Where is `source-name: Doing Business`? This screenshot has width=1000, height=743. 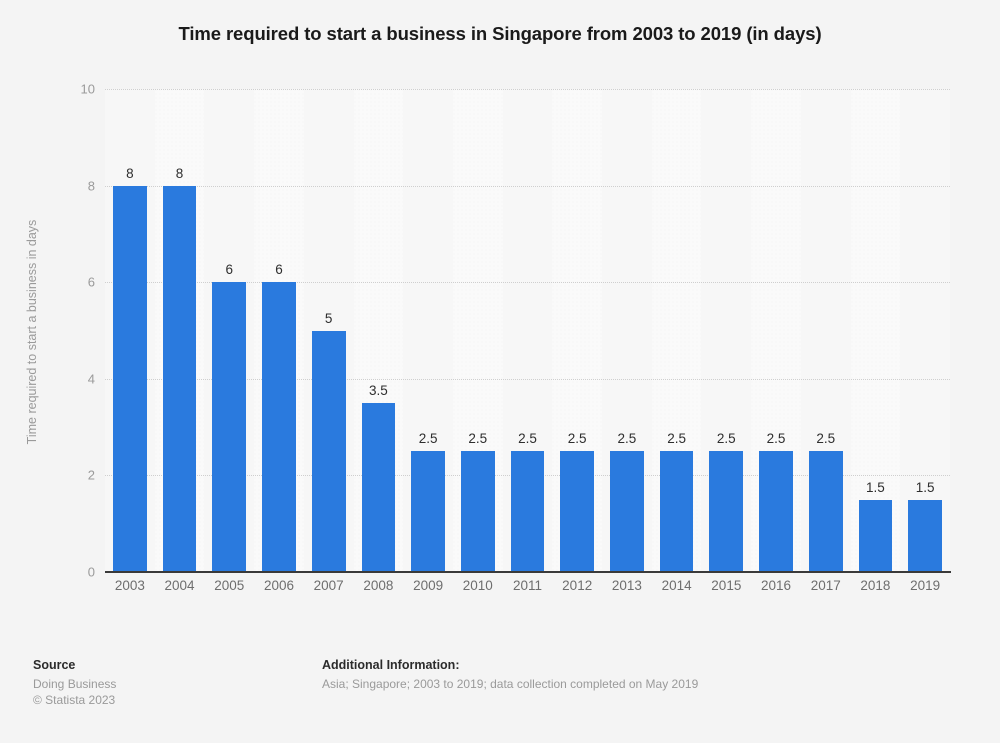
source-name: Doing Business is located at coordinates (75, 684).